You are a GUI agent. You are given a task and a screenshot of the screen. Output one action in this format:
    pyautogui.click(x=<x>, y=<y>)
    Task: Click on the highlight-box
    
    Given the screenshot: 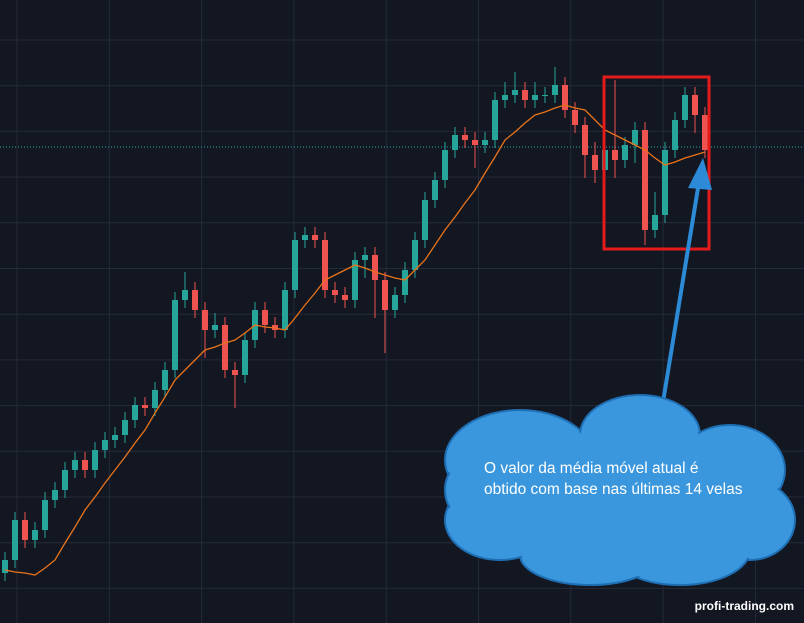 What is the action you would take?
    pyautogui.click(x=656, y=163)
    